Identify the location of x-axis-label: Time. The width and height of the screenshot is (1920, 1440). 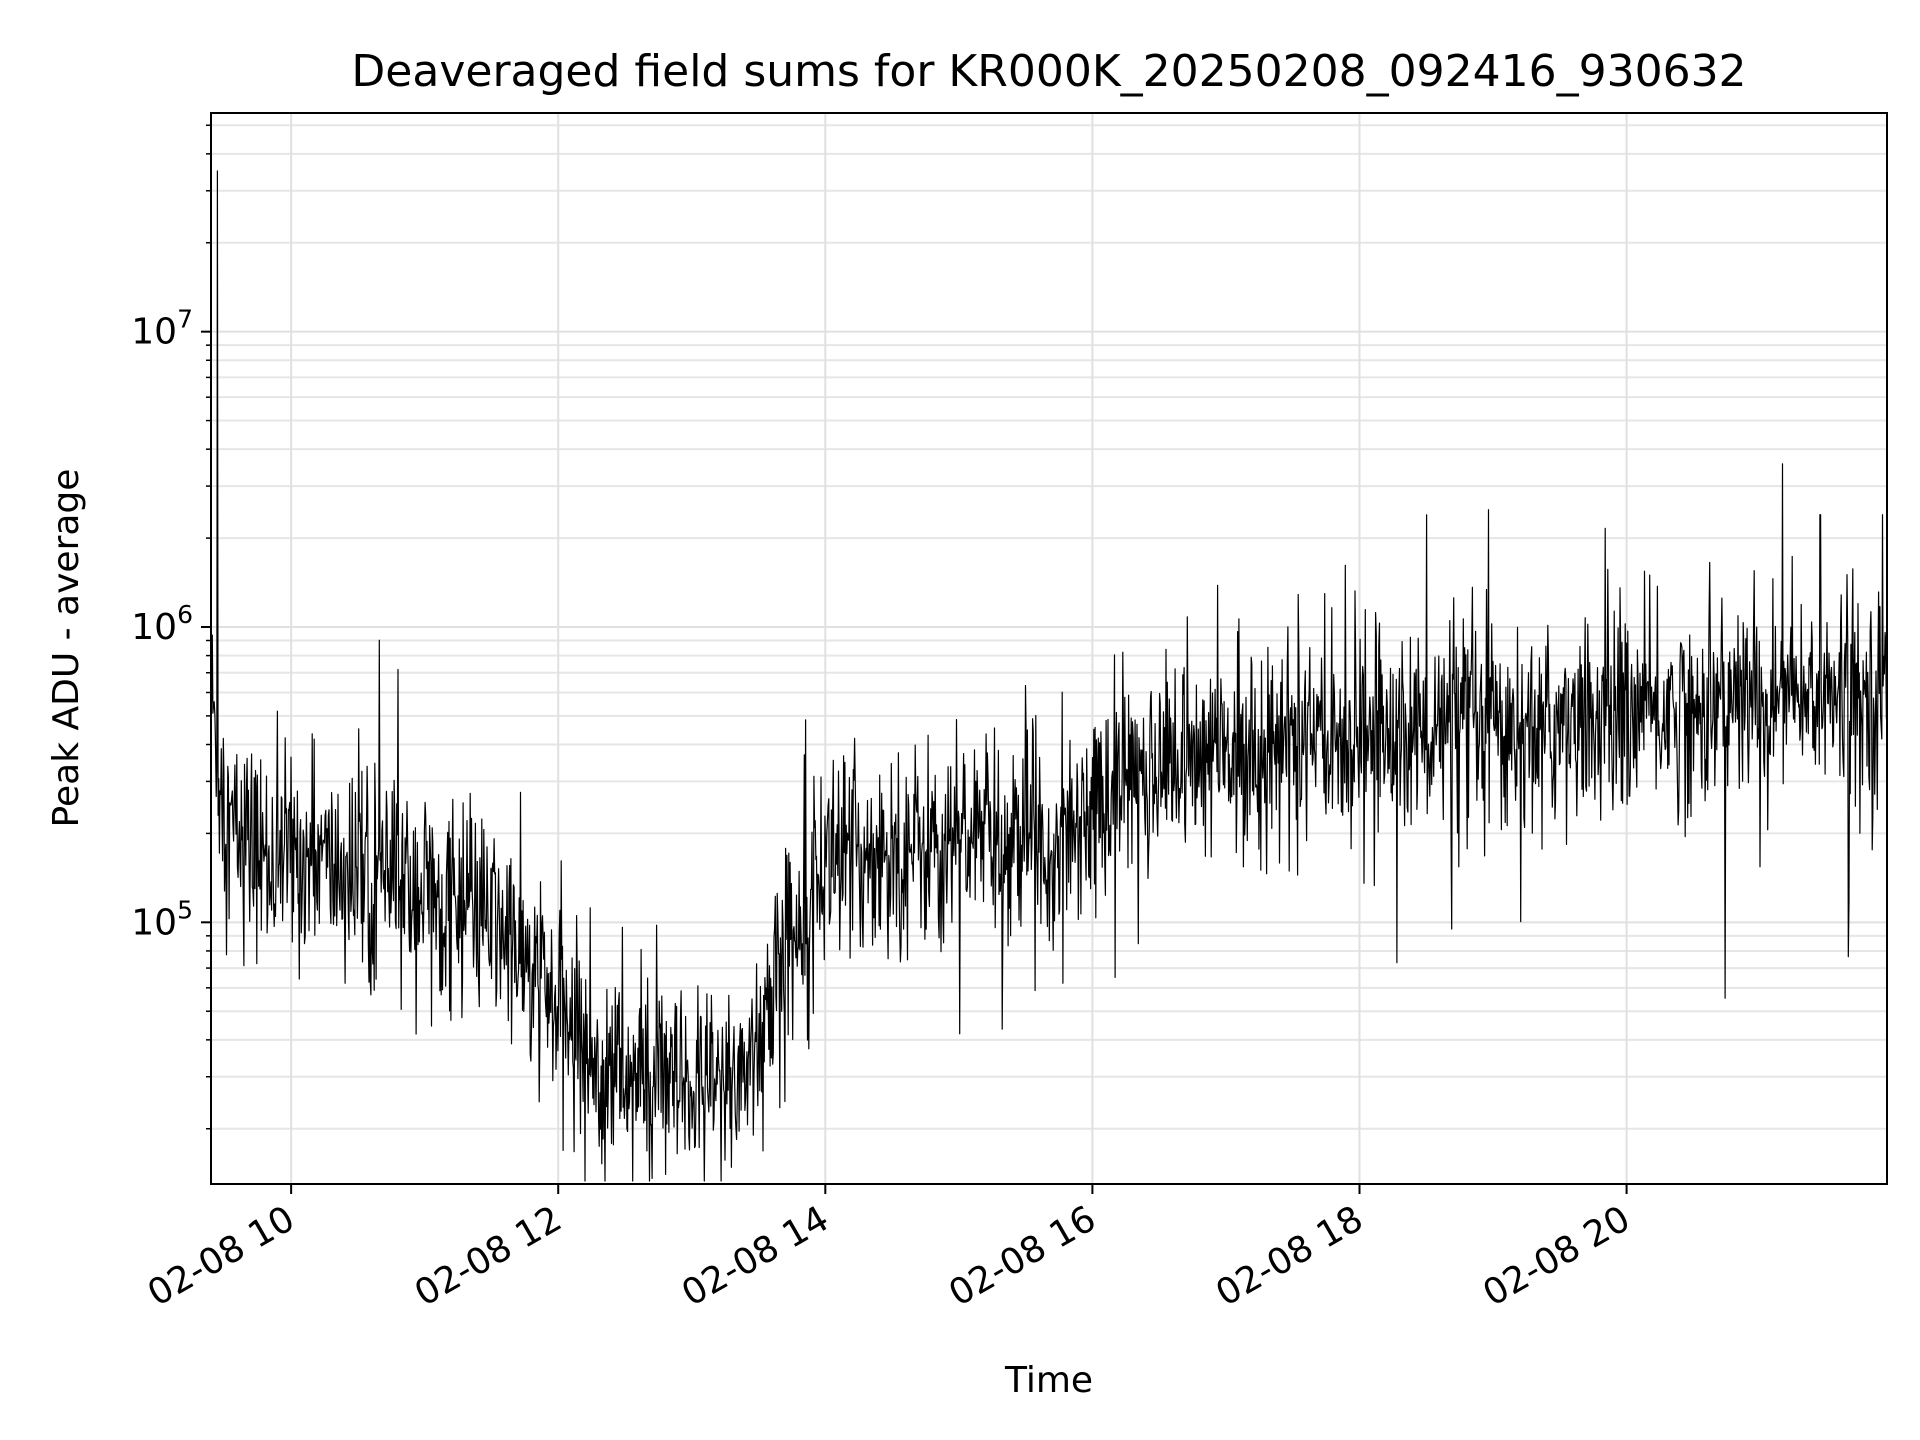
(1048, 1380).